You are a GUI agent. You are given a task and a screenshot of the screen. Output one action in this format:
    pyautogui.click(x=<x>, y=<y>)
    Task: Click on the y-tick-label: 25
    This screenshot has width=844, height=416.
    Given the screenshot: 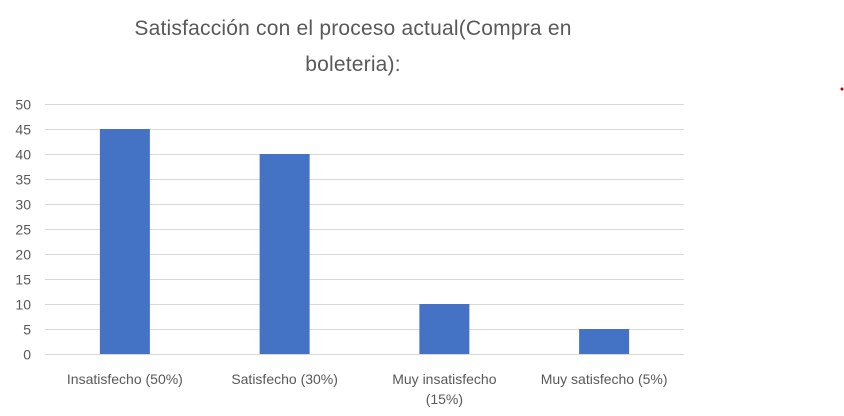 What is the action you would take?
    pyautogui.click(x=23, y=230)
    